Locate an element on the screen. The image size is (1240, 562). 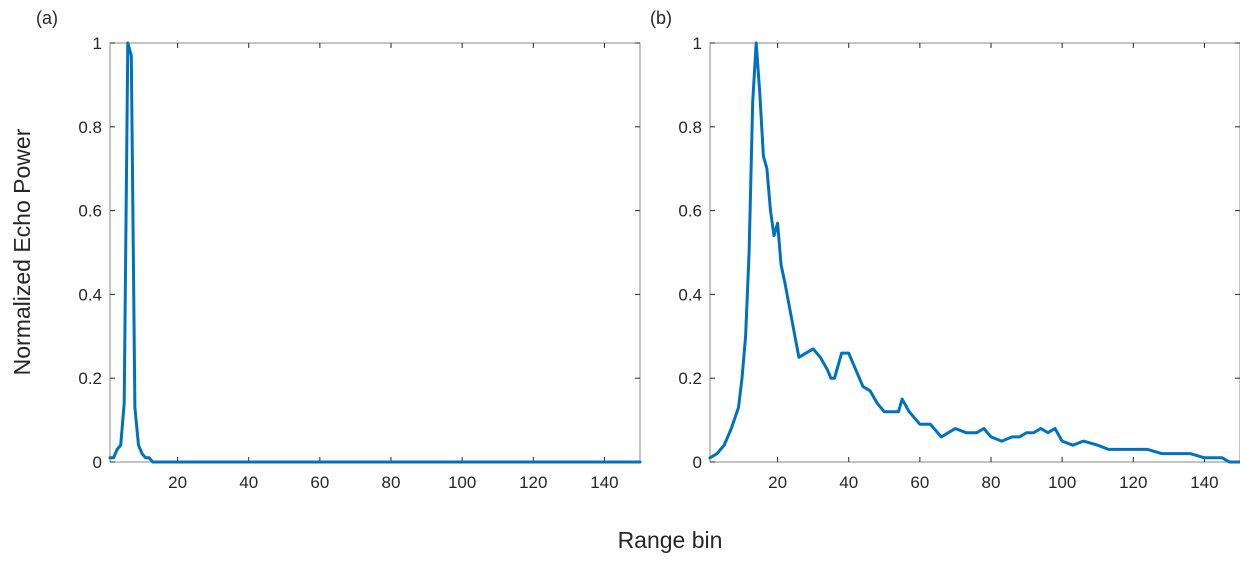
panel-label: (a) is located at coordinates (47, 18).